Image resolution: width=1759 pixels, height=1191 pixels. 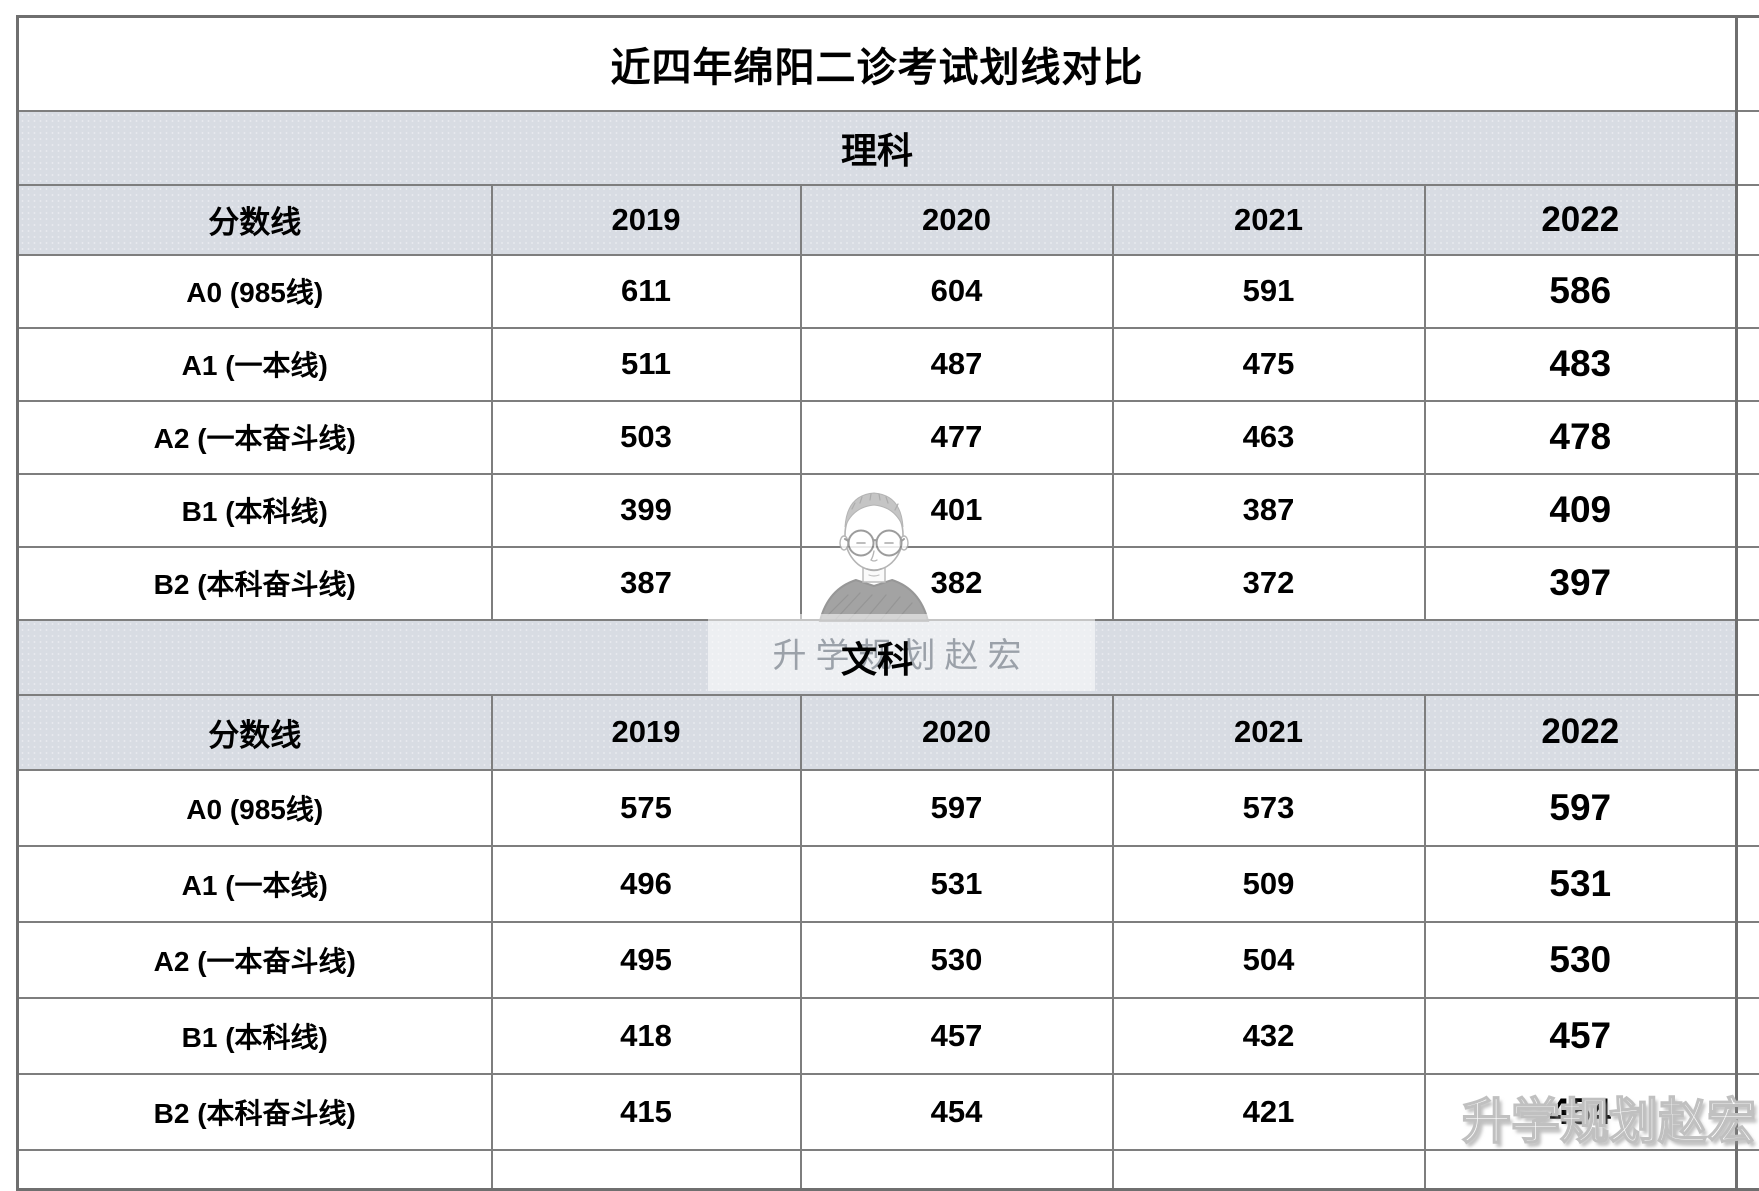 What do you see at coordinates (1269, 1036) in the screenshot?
I see `score-cell: 432` at bounding box center [1269, 1036].